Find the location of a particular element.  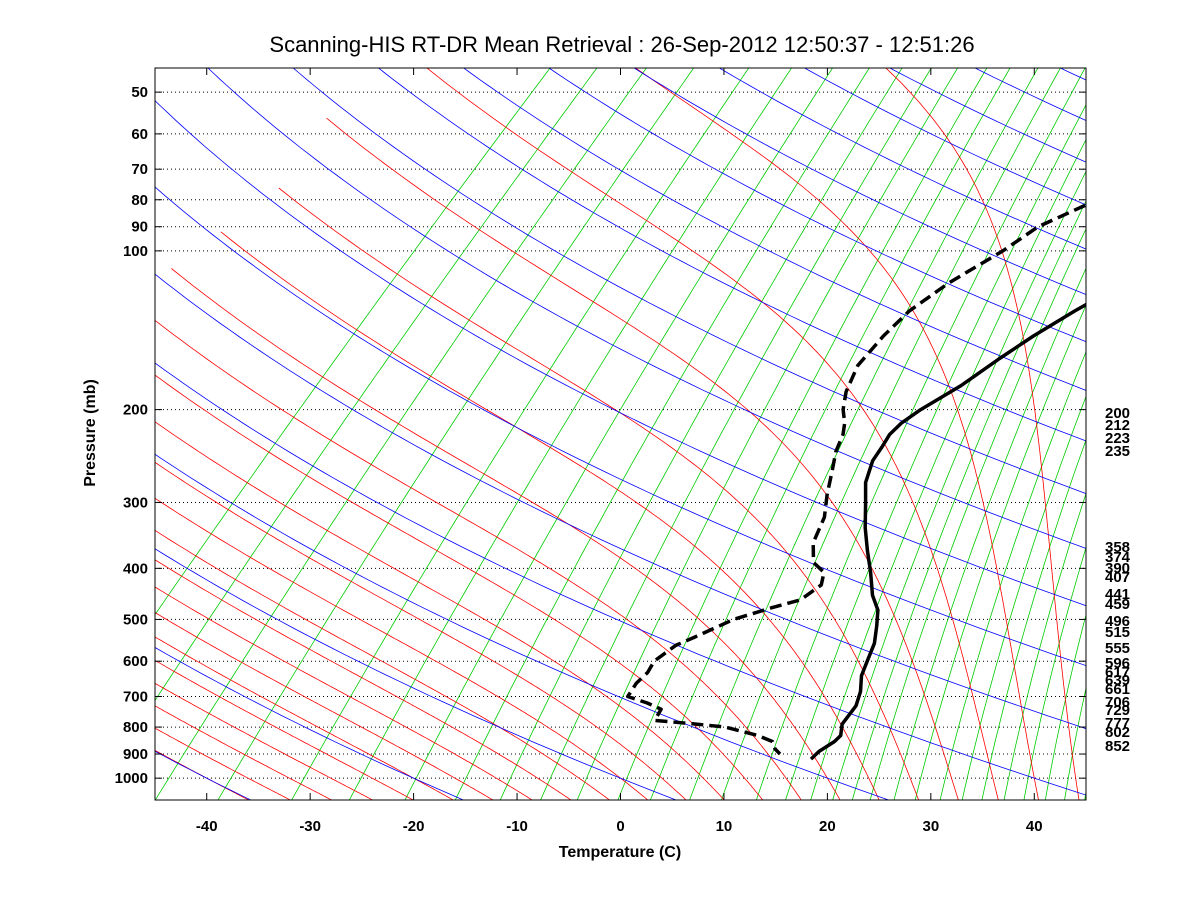

right-pressure-label: 223 is located at coordinates (1117, 438).